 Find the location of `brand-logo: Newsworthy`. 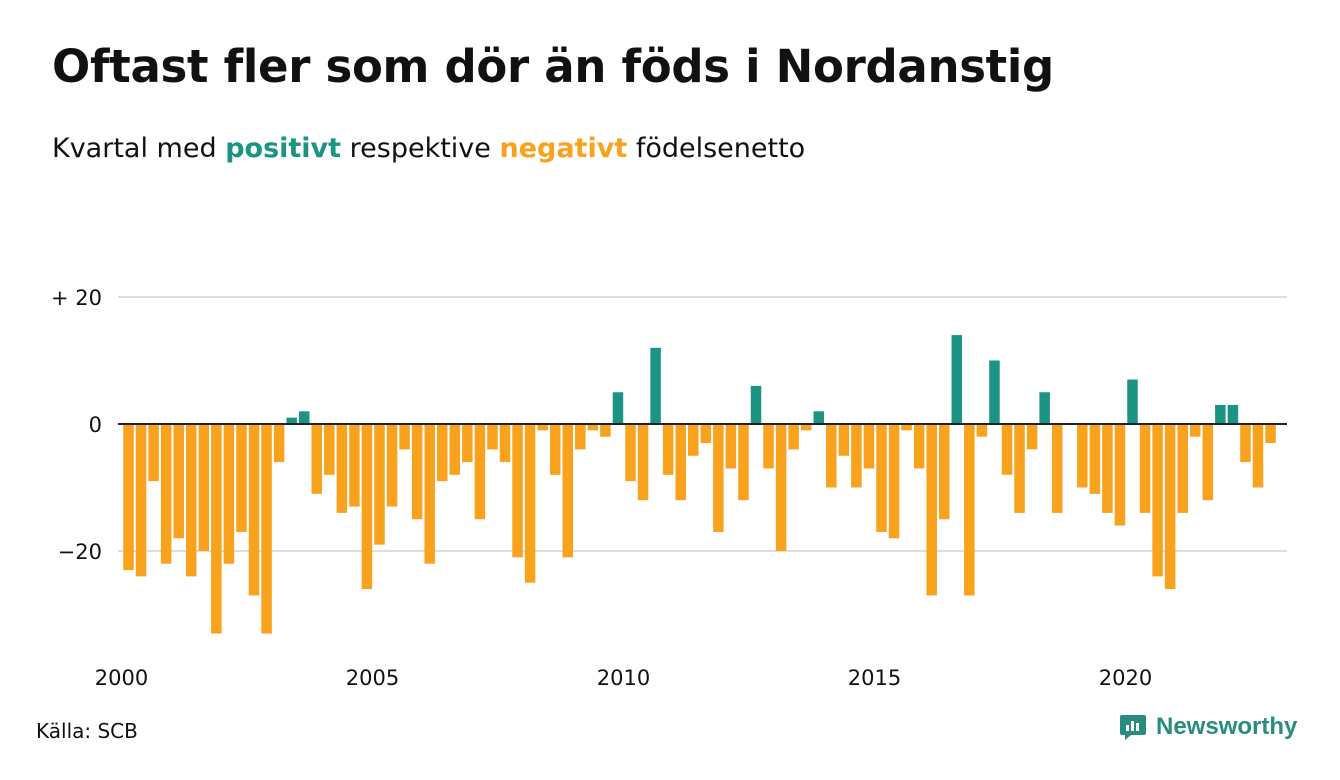

brand-logo: Newsworthy is located at coordinates (1207, 727).